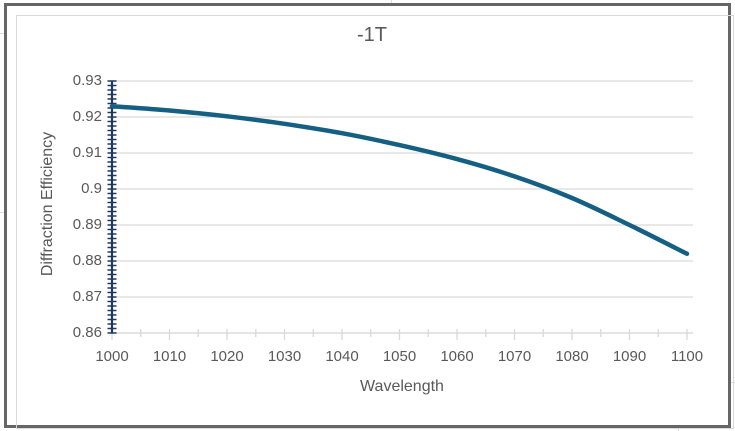 The image size is (735, 431). Describe the element at coordinates (87, 224) in the screenshot. I see `y-tick-label: 0.89` at that location.